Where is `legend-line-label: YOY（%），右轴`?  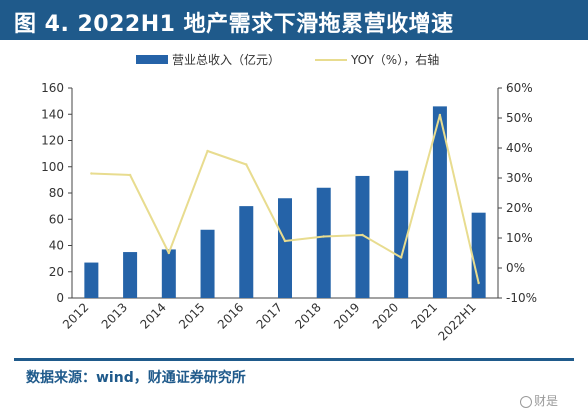
legend-line-label: YOY（%），右轴 is located at coordinates (394, 59).